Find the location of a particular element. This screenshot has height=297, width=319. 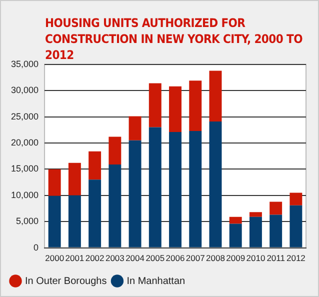

y-tick-label: 35,000 is located at coordinates (24, 63).